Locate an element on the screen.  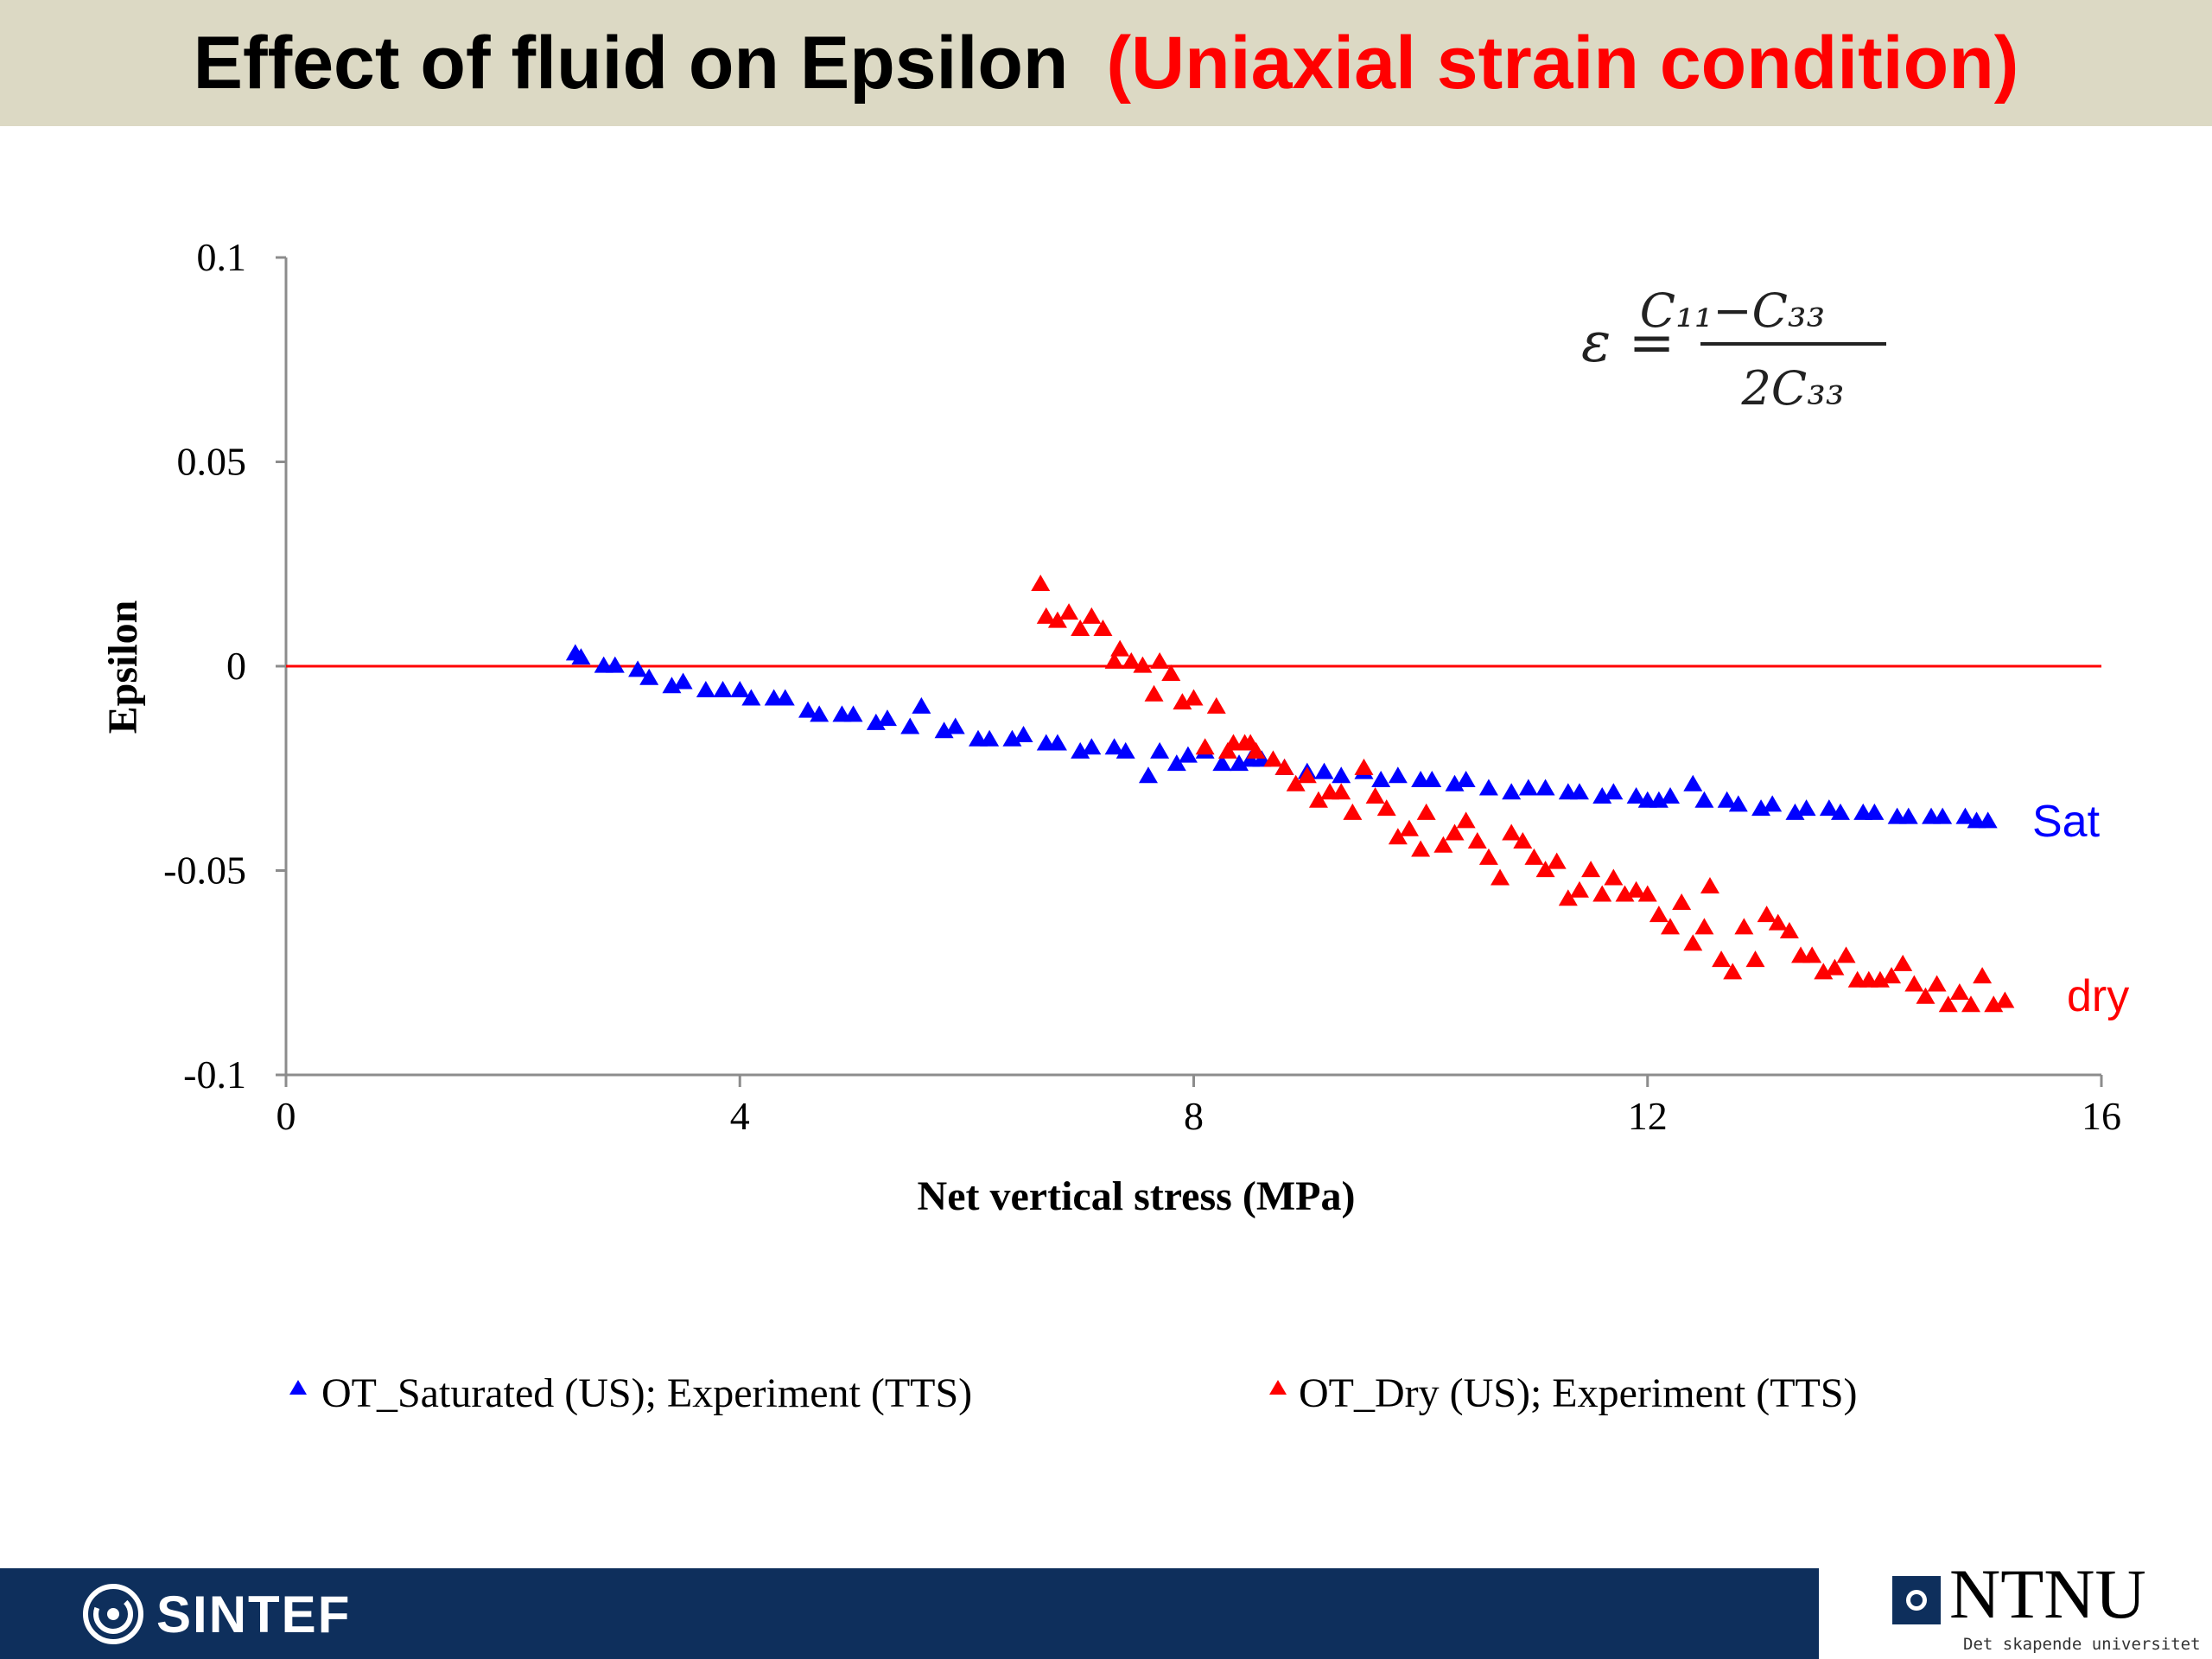
sintef-logo: SINTEF is located at coordinates (216, 1614).